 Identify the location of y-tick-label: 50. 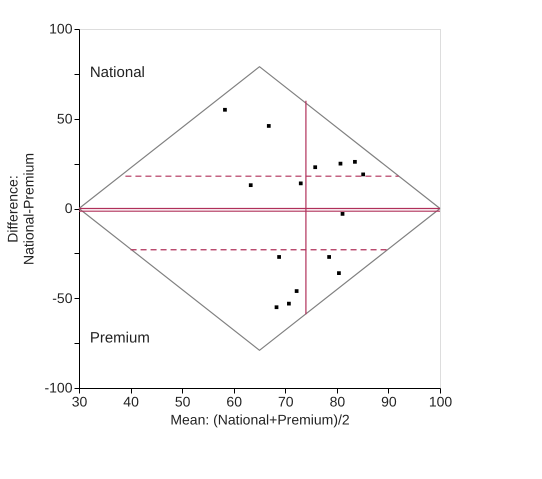
(64, 118).